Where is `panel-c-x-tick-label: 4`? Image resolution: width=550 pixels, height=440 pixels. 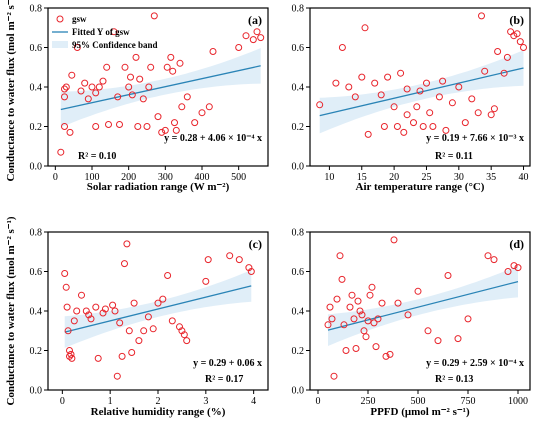 panel-c-x-tick-label: 4 is located at coordinates (253, 401).